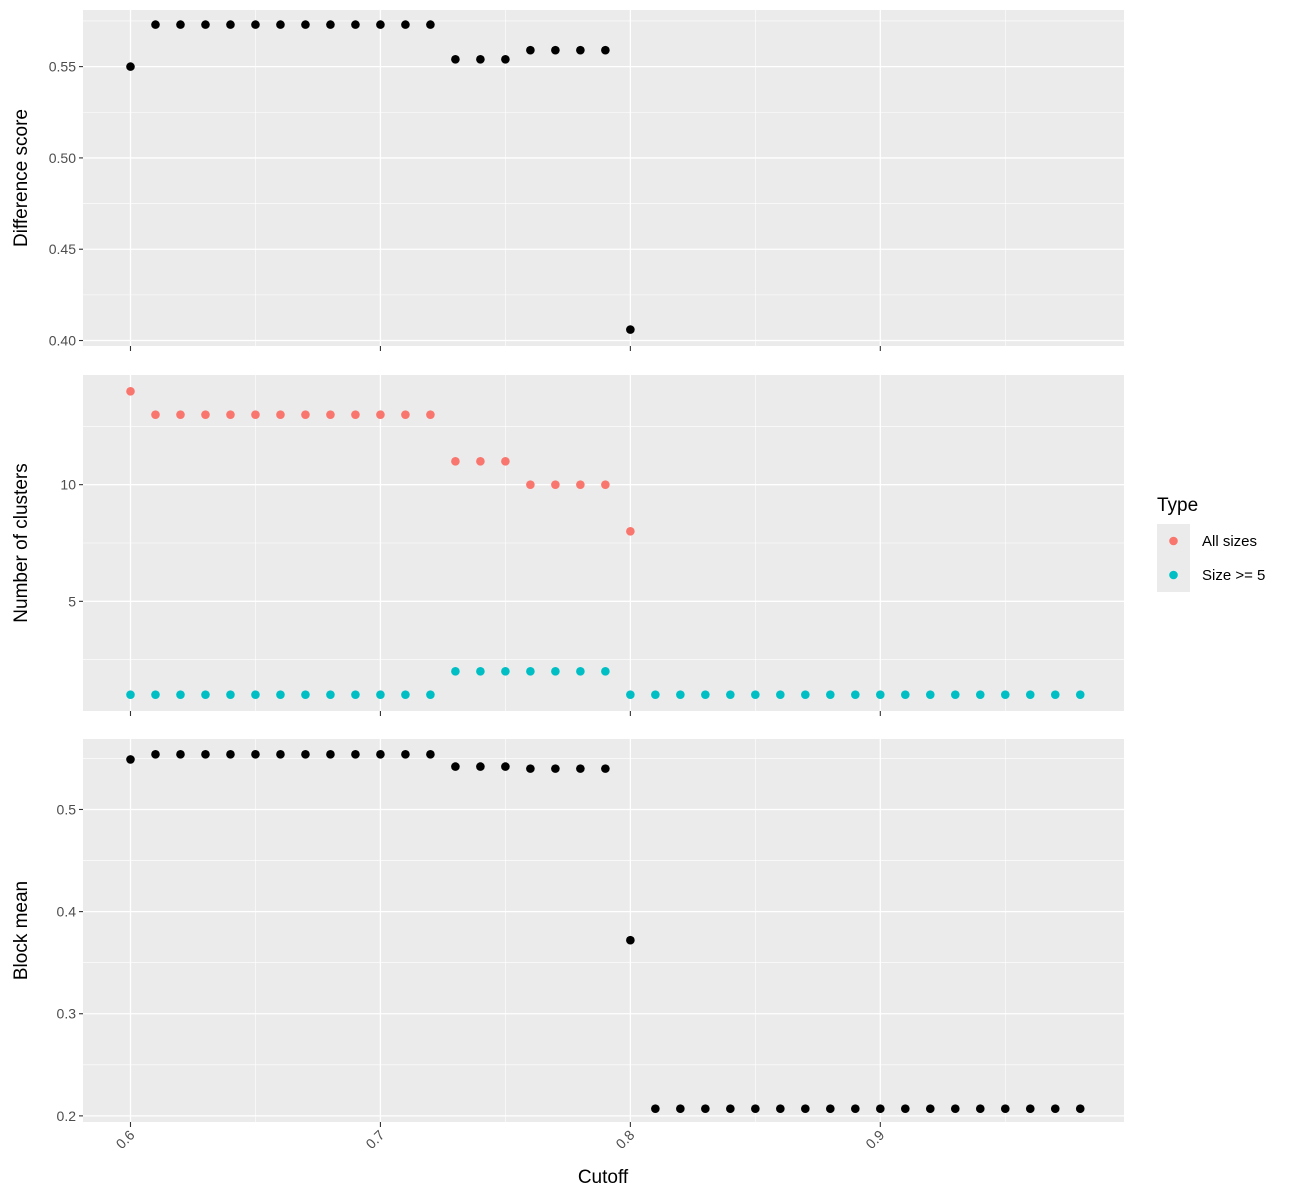 This screenshot has width=1300, height=1200. What do you see at coordinates (67, 1014) in the screenshot?
I see `y-tick-label: 0.3` at bounding box center [67, 1014].